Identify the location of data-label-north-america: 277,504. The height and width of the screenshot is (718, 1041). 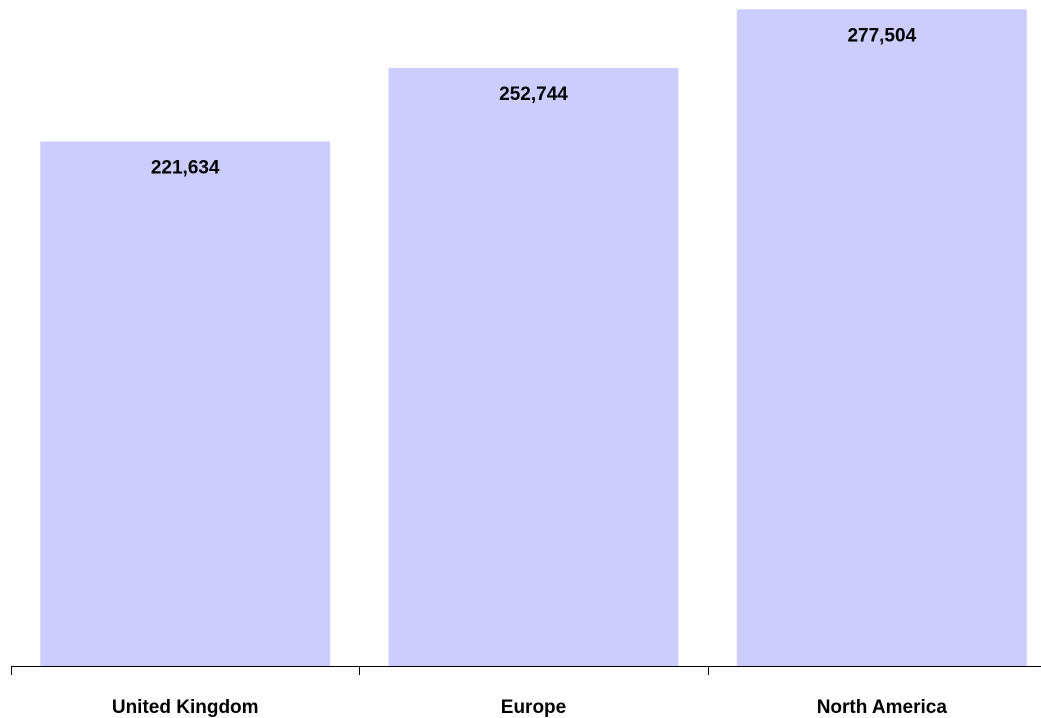
(881, 35).